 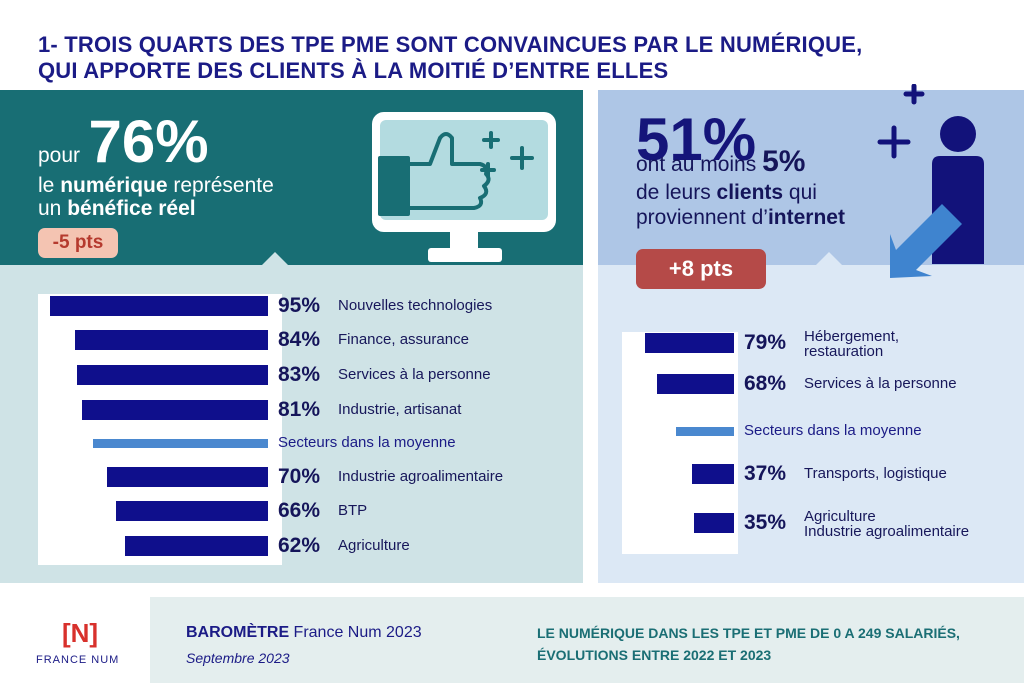 I want to click on bar-value-label: 70%, so click(x=299, y=476).